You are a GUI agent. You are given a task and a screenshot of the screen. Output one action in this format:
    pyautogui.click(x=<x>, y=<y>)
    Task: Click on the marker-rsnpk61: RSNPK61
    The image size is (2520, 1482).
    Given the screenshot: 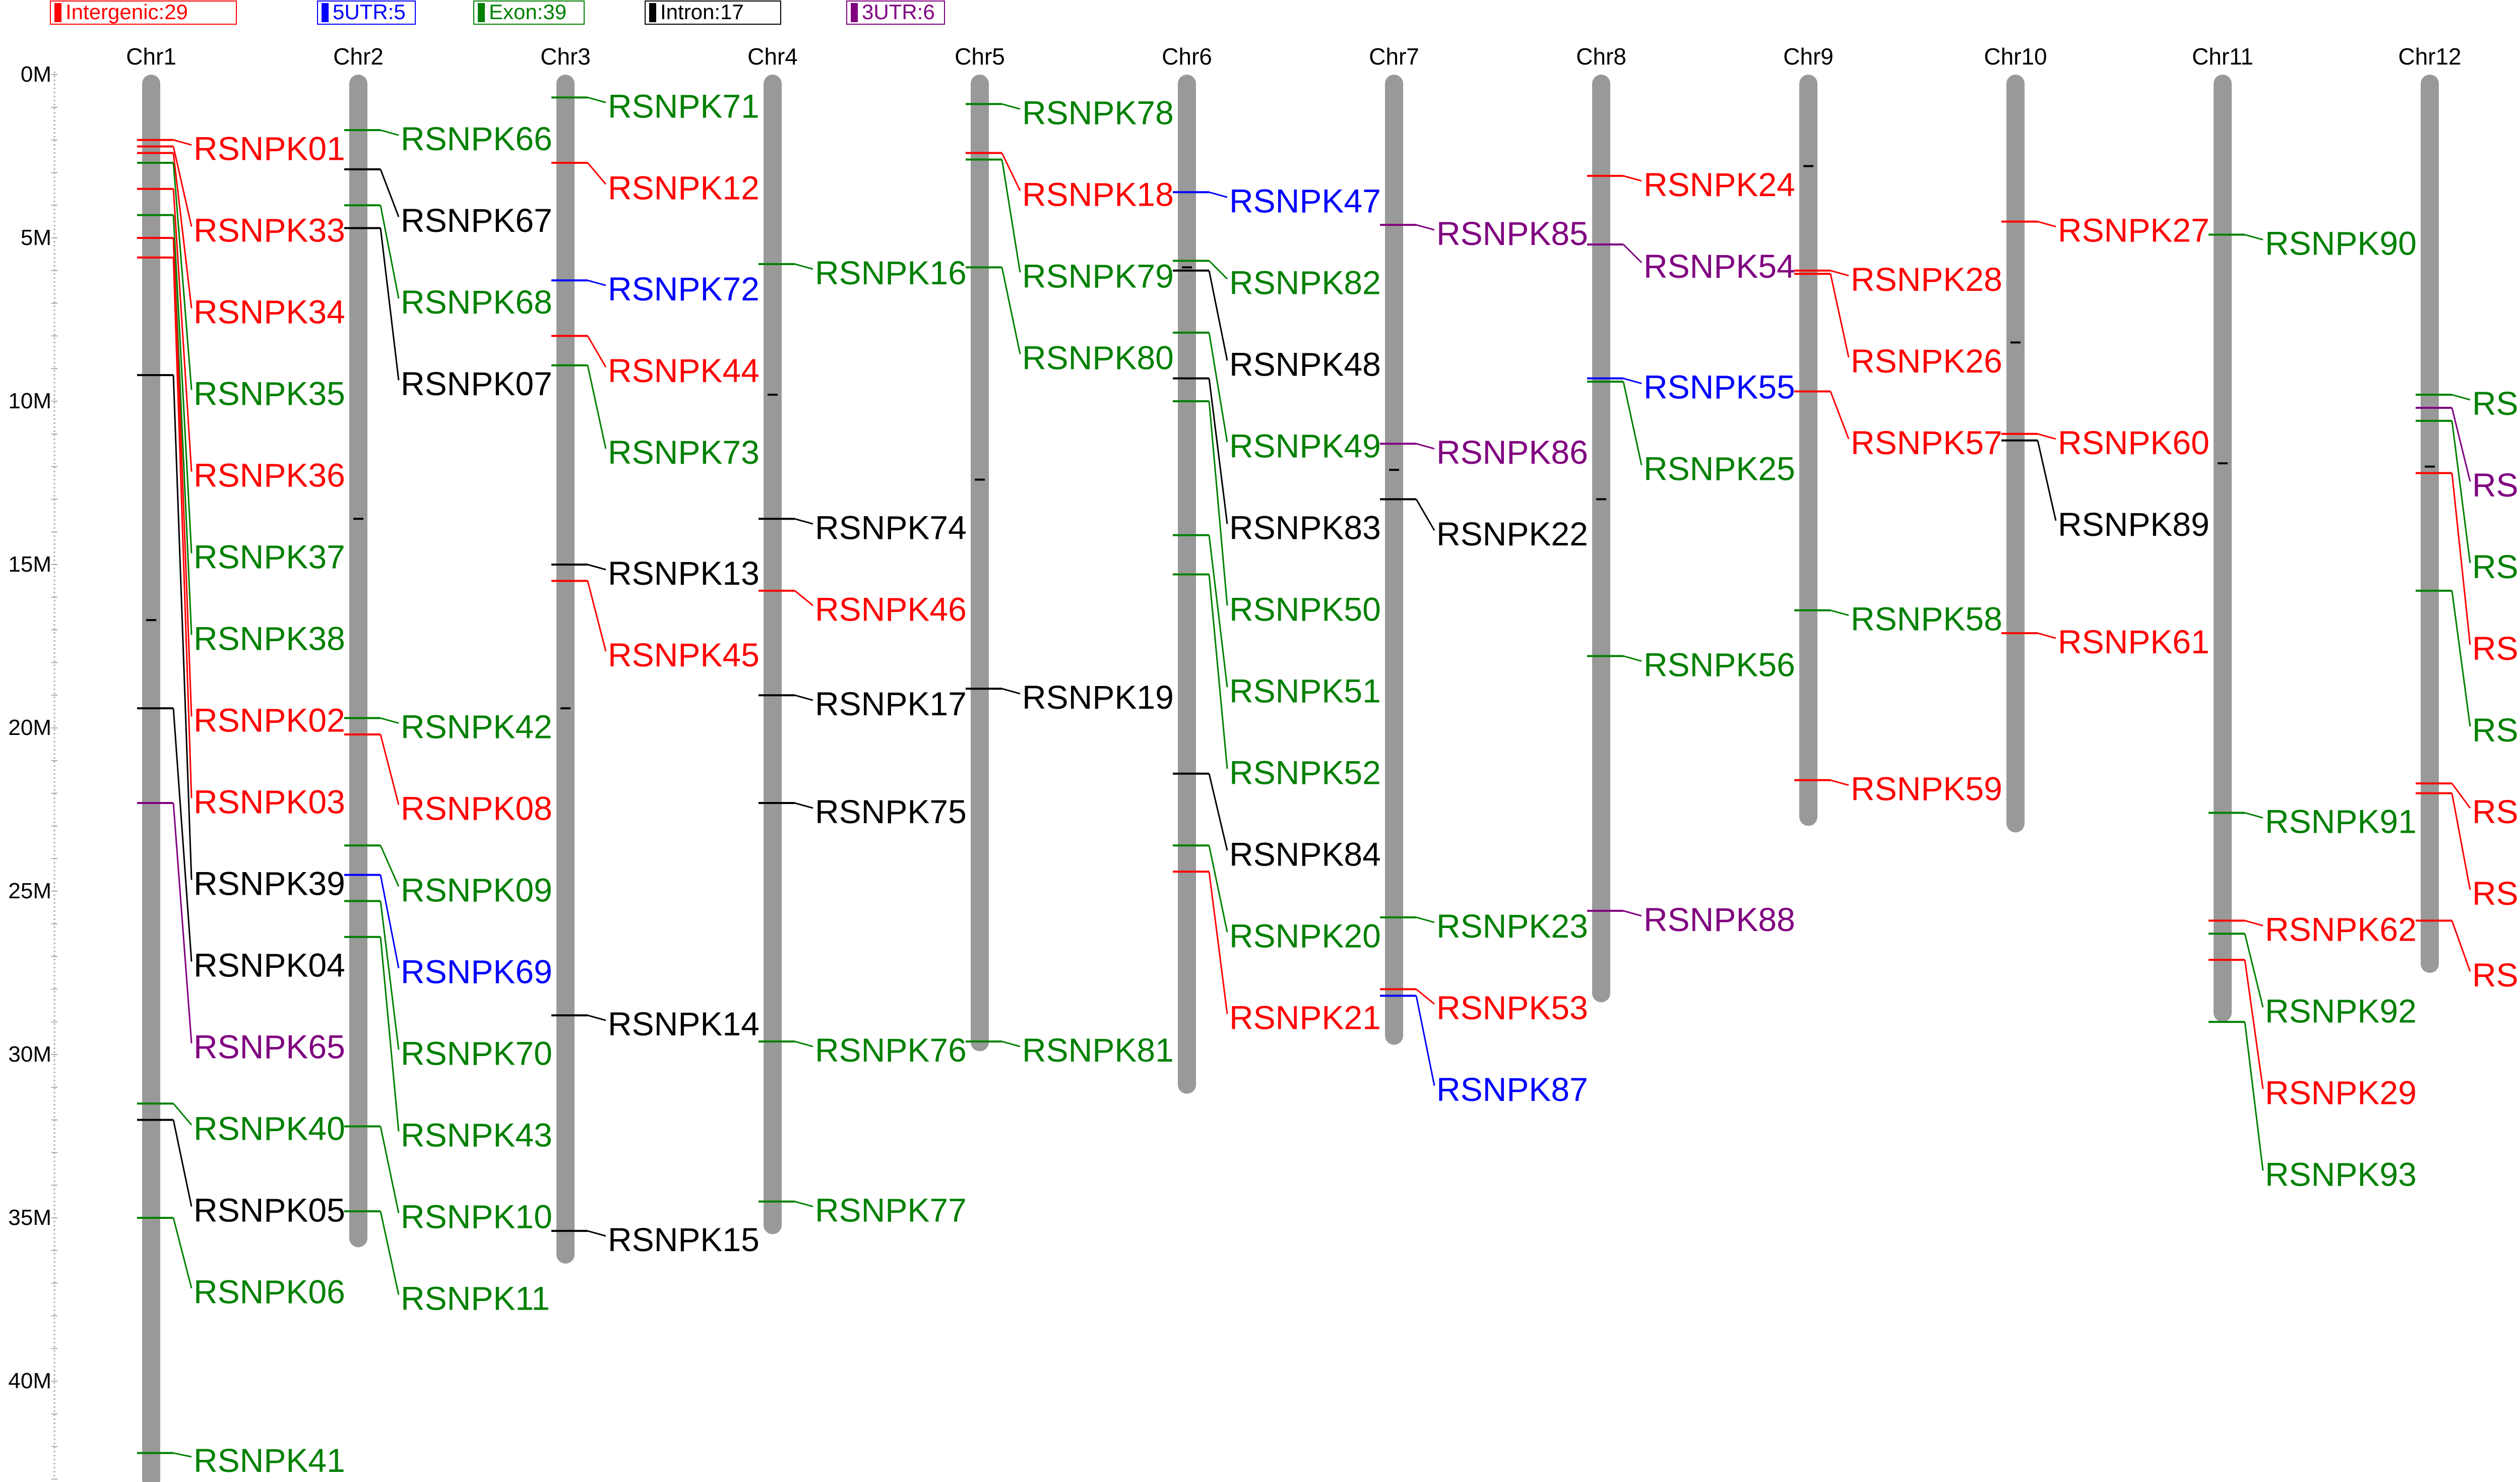 What is the action you would take?
    pyautogui.click(x=2105, y=641)
    